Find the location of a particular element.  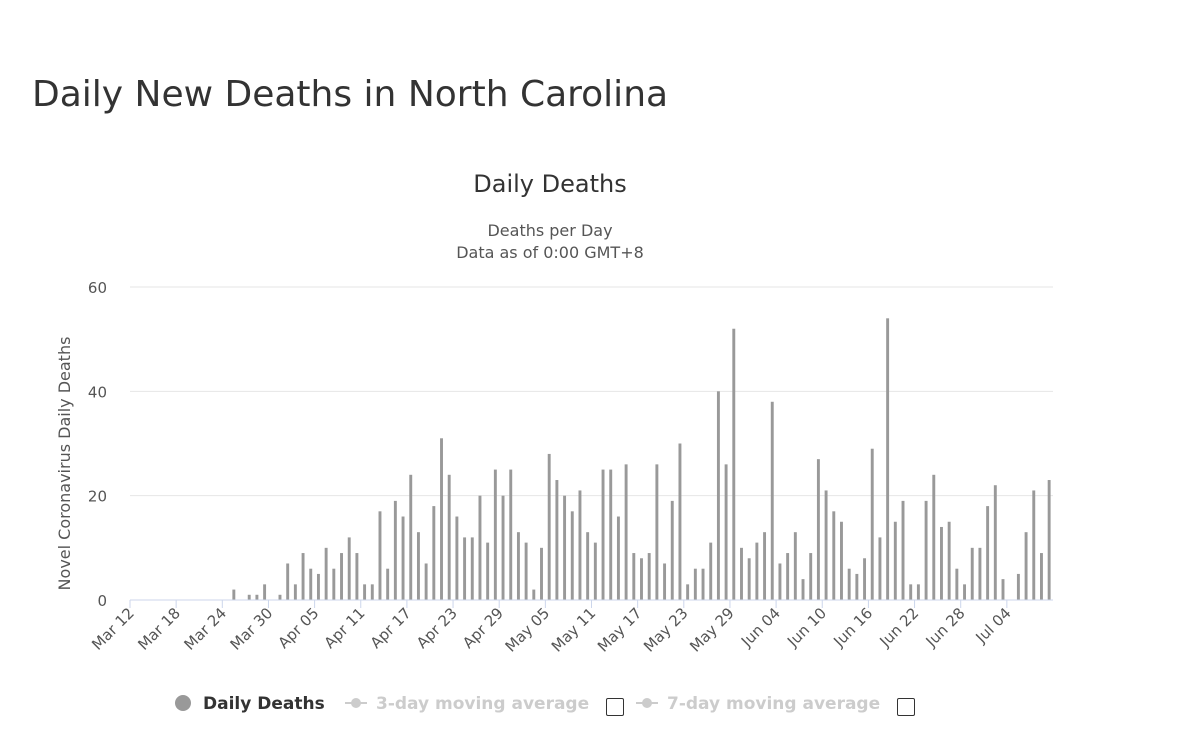

ma3-checkbox is located at coordinates (615, 707).